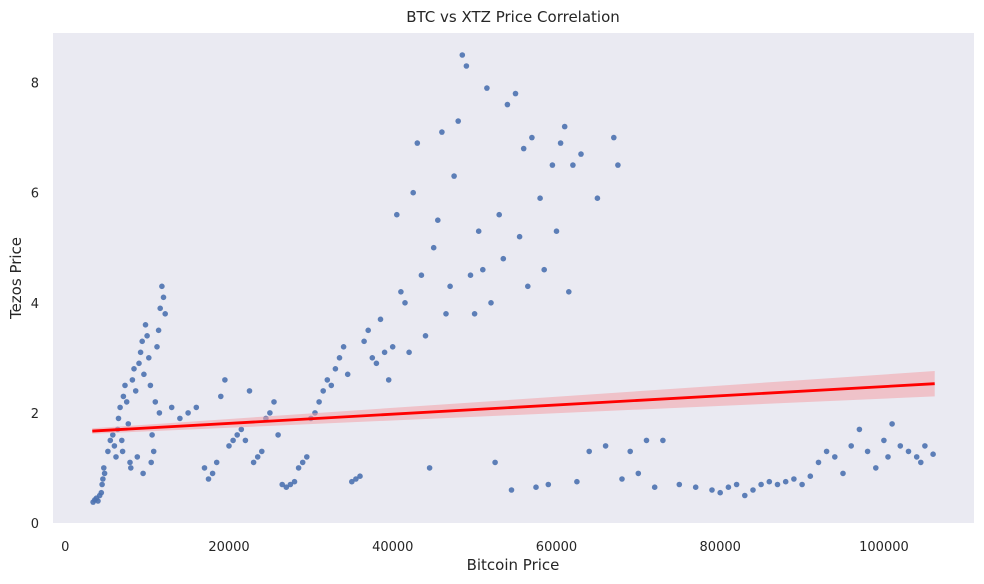 The height and width of the screenshot is (584, 984). What do you see at coordinates (556, 547) in the screenshot?
I see `x-tick-label: 60000` at bounding box center [556, 547].